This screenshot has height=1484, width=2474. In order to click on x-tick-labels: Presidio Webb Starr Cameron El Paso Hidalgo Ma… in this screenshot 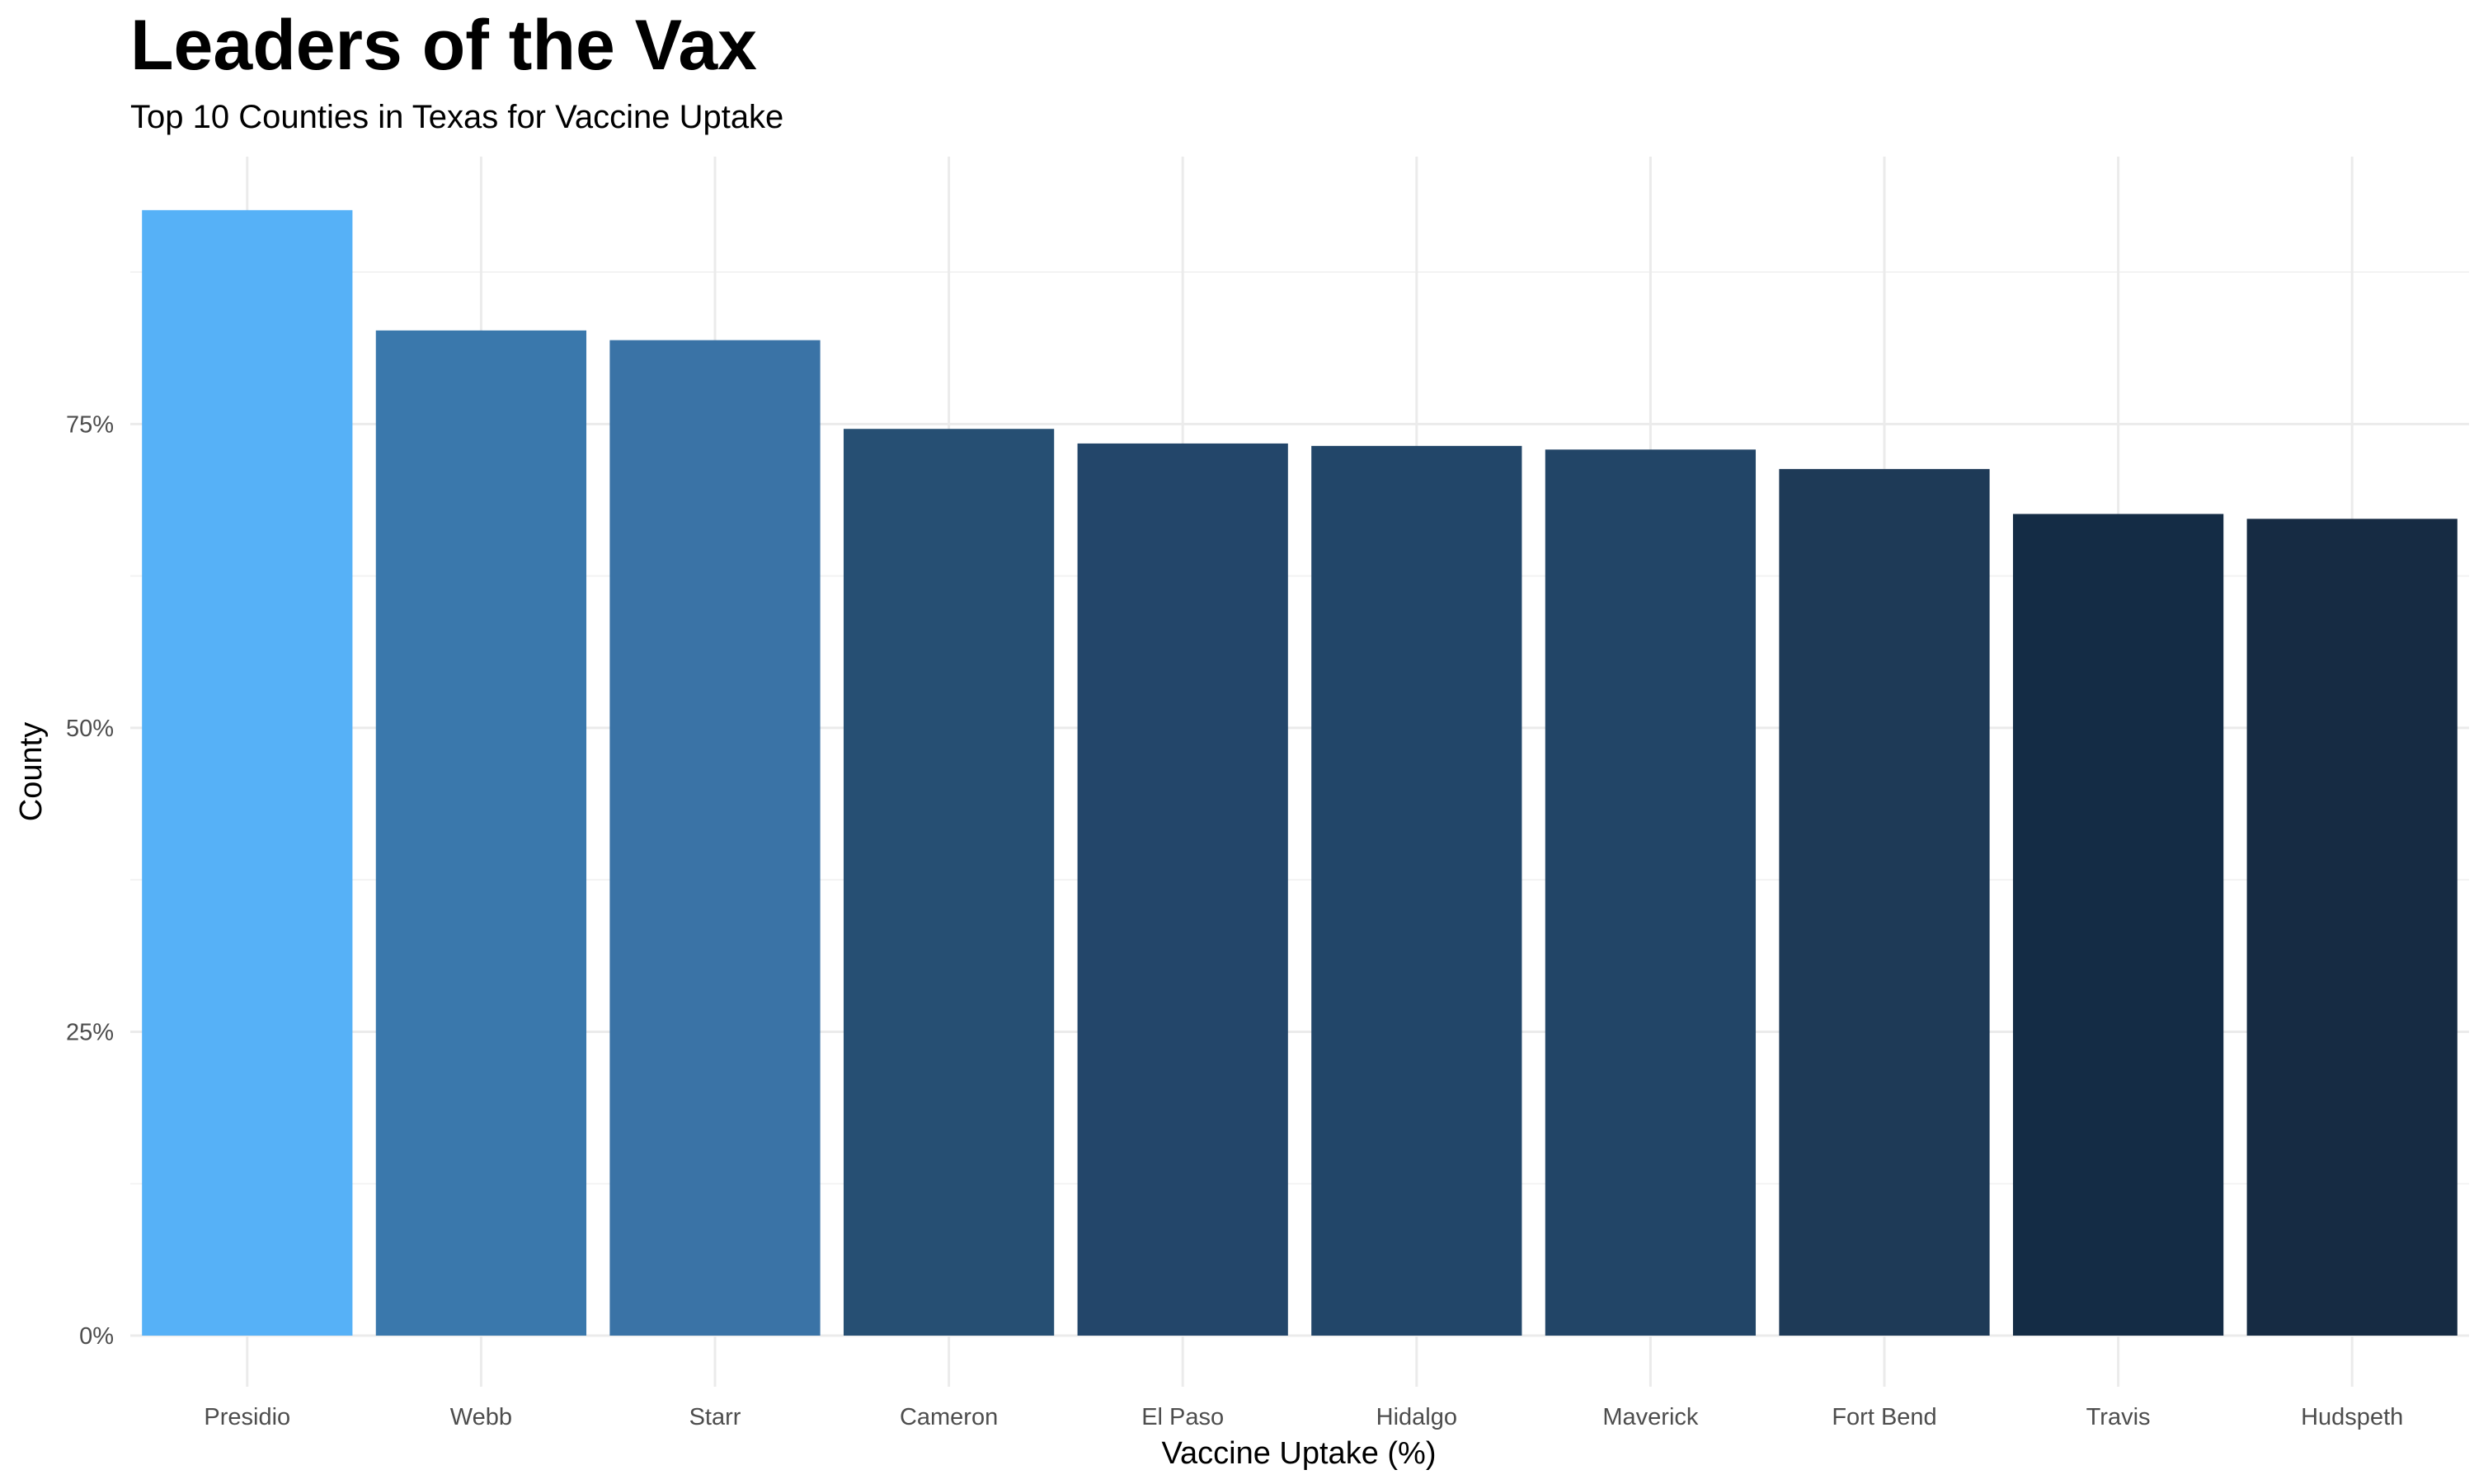, I will do `click(1303, 1417)`.